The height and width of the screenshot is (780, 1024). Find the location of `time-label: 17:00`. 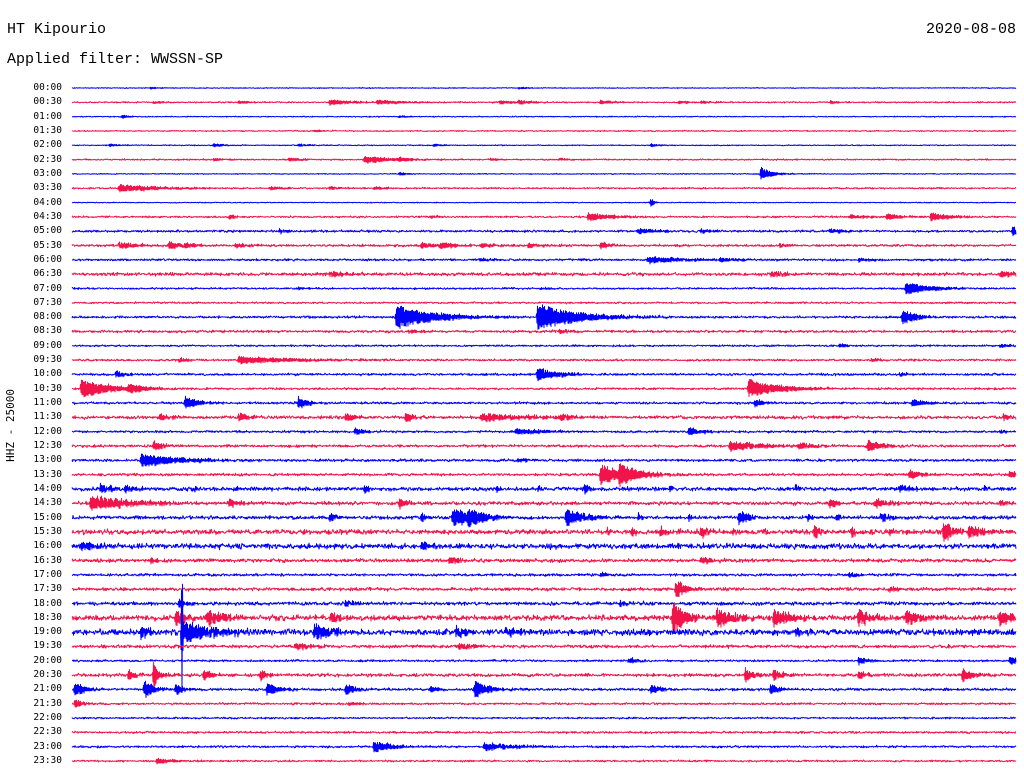

time-label: 17:00 is located at coordinates (47, 574).